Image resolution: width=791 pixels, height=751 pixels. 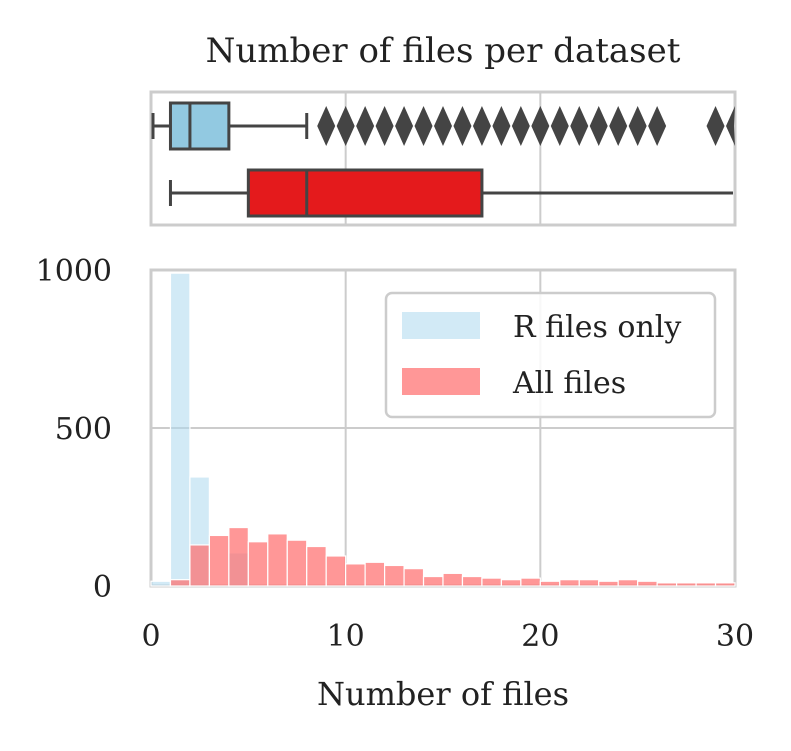 I want to click on histogram-y-tick-labels: 0 500 1000, so click(x=74, y=429).